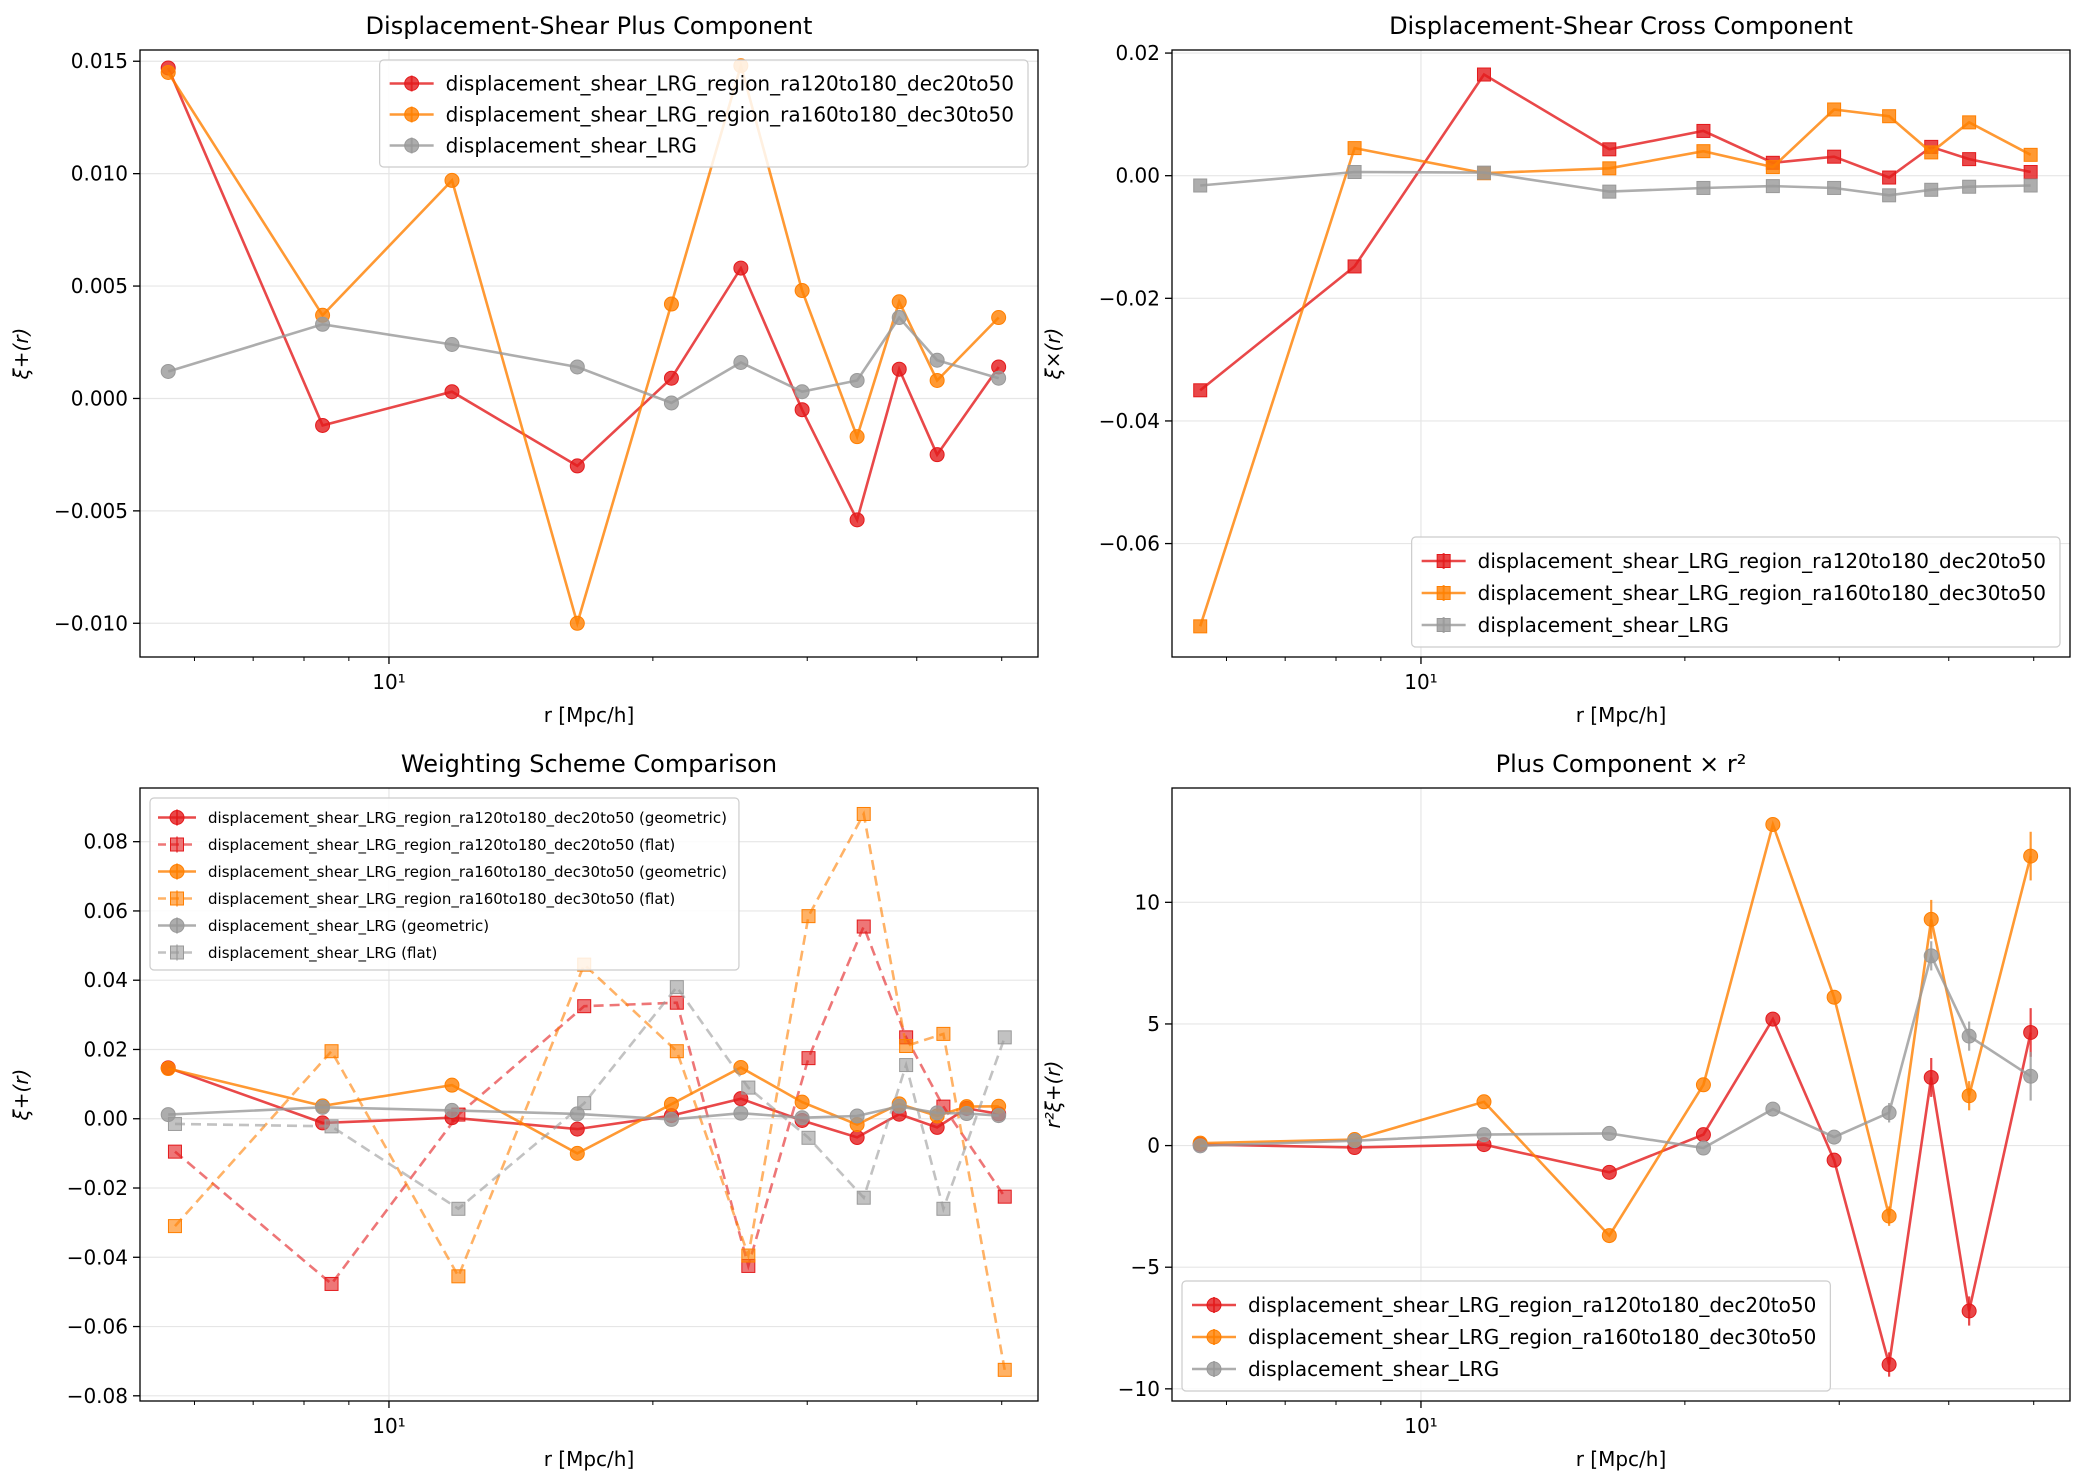 This screenshot has width=2082, height=1479. Describe the element at coordinates (571, 146) in the screenshot. I see `legend-label: displacement_shear_LRG` at that location.